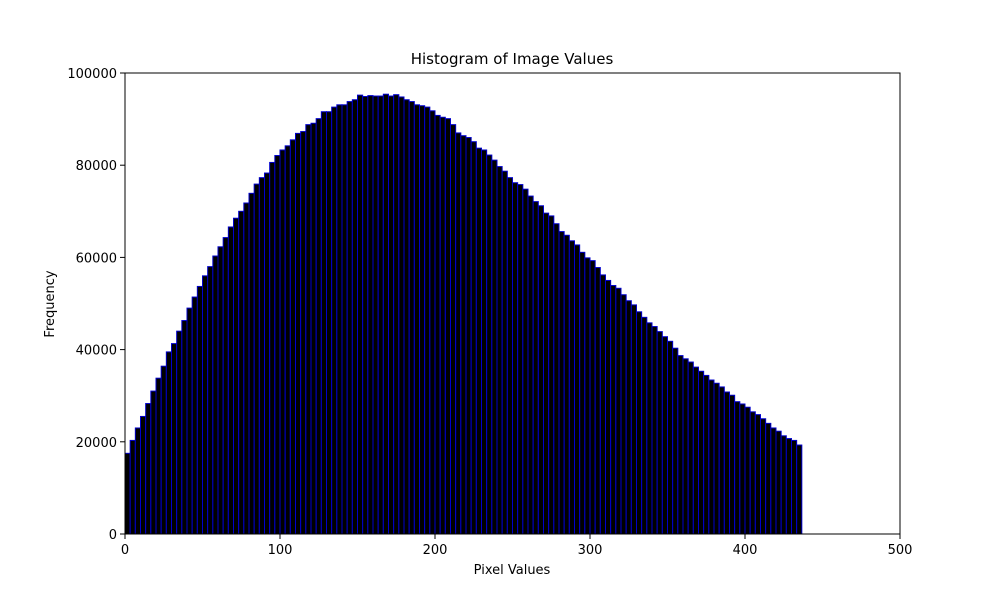 This screenshot has height=604, width=1000. I want to click on y-tick-label: 80000, so click(96, 166).